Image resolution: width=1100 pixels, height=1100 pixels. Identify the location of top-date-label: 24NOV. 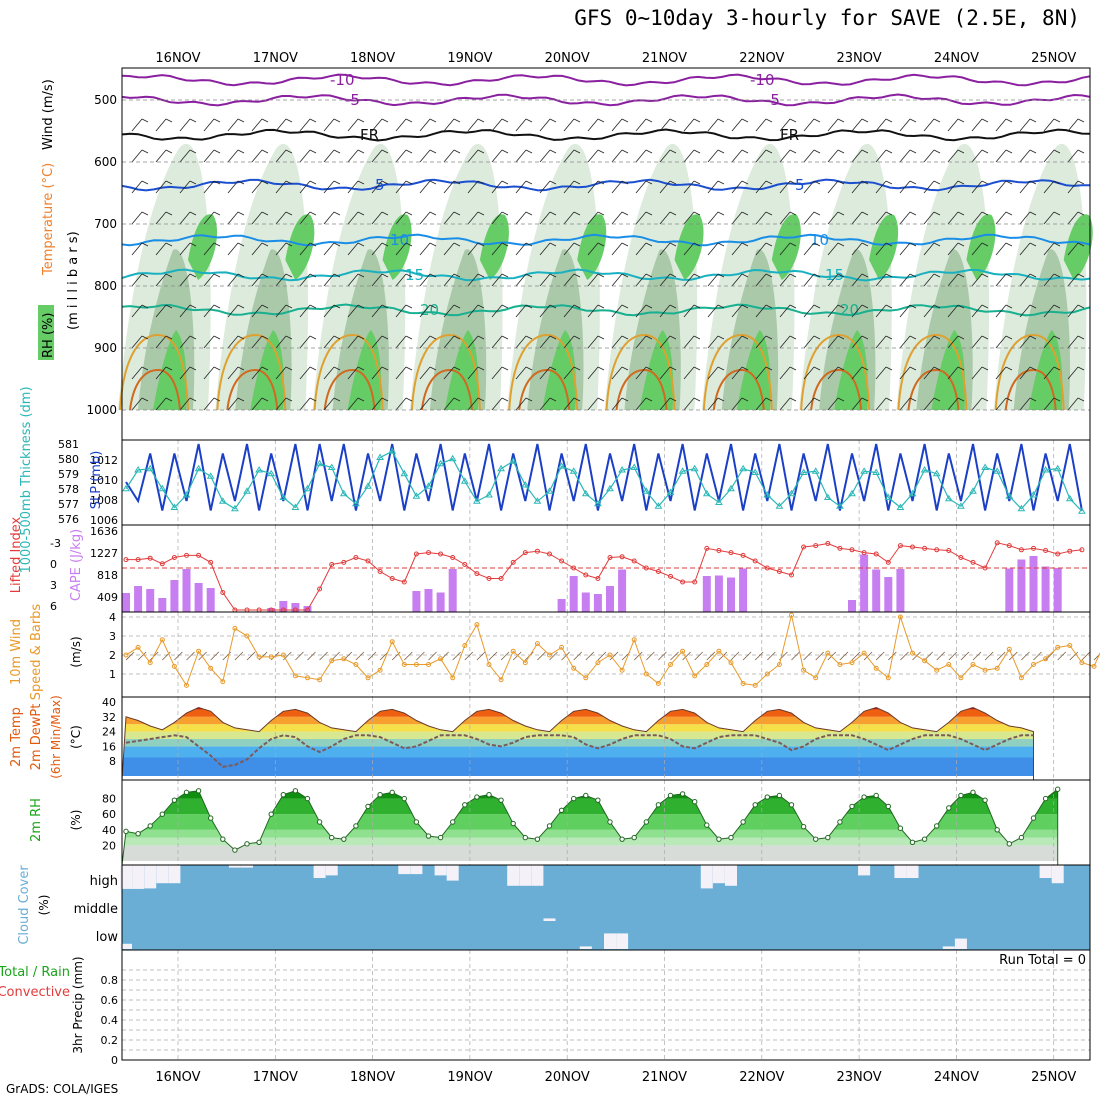
(956, 58).